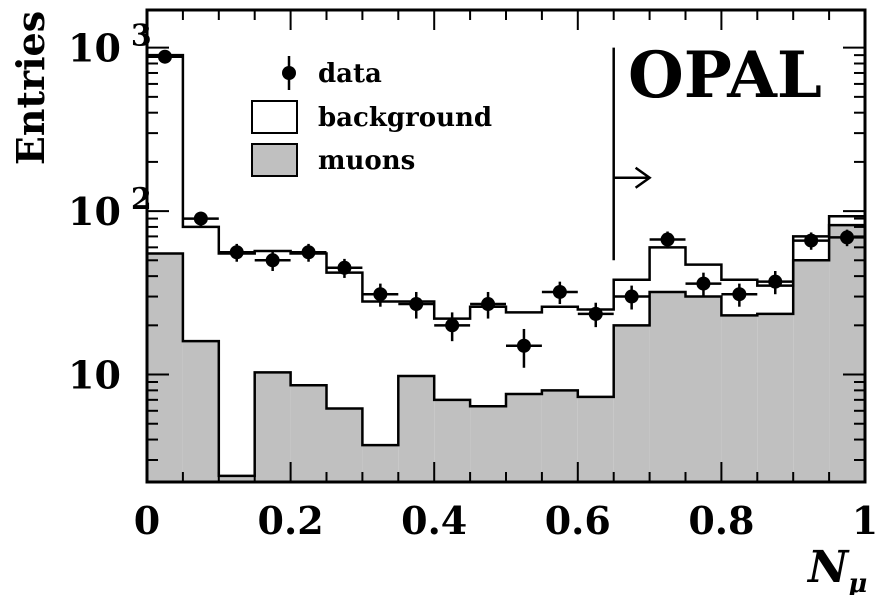  I want to click on y-tick-label: 10 3, so click(110, 45).